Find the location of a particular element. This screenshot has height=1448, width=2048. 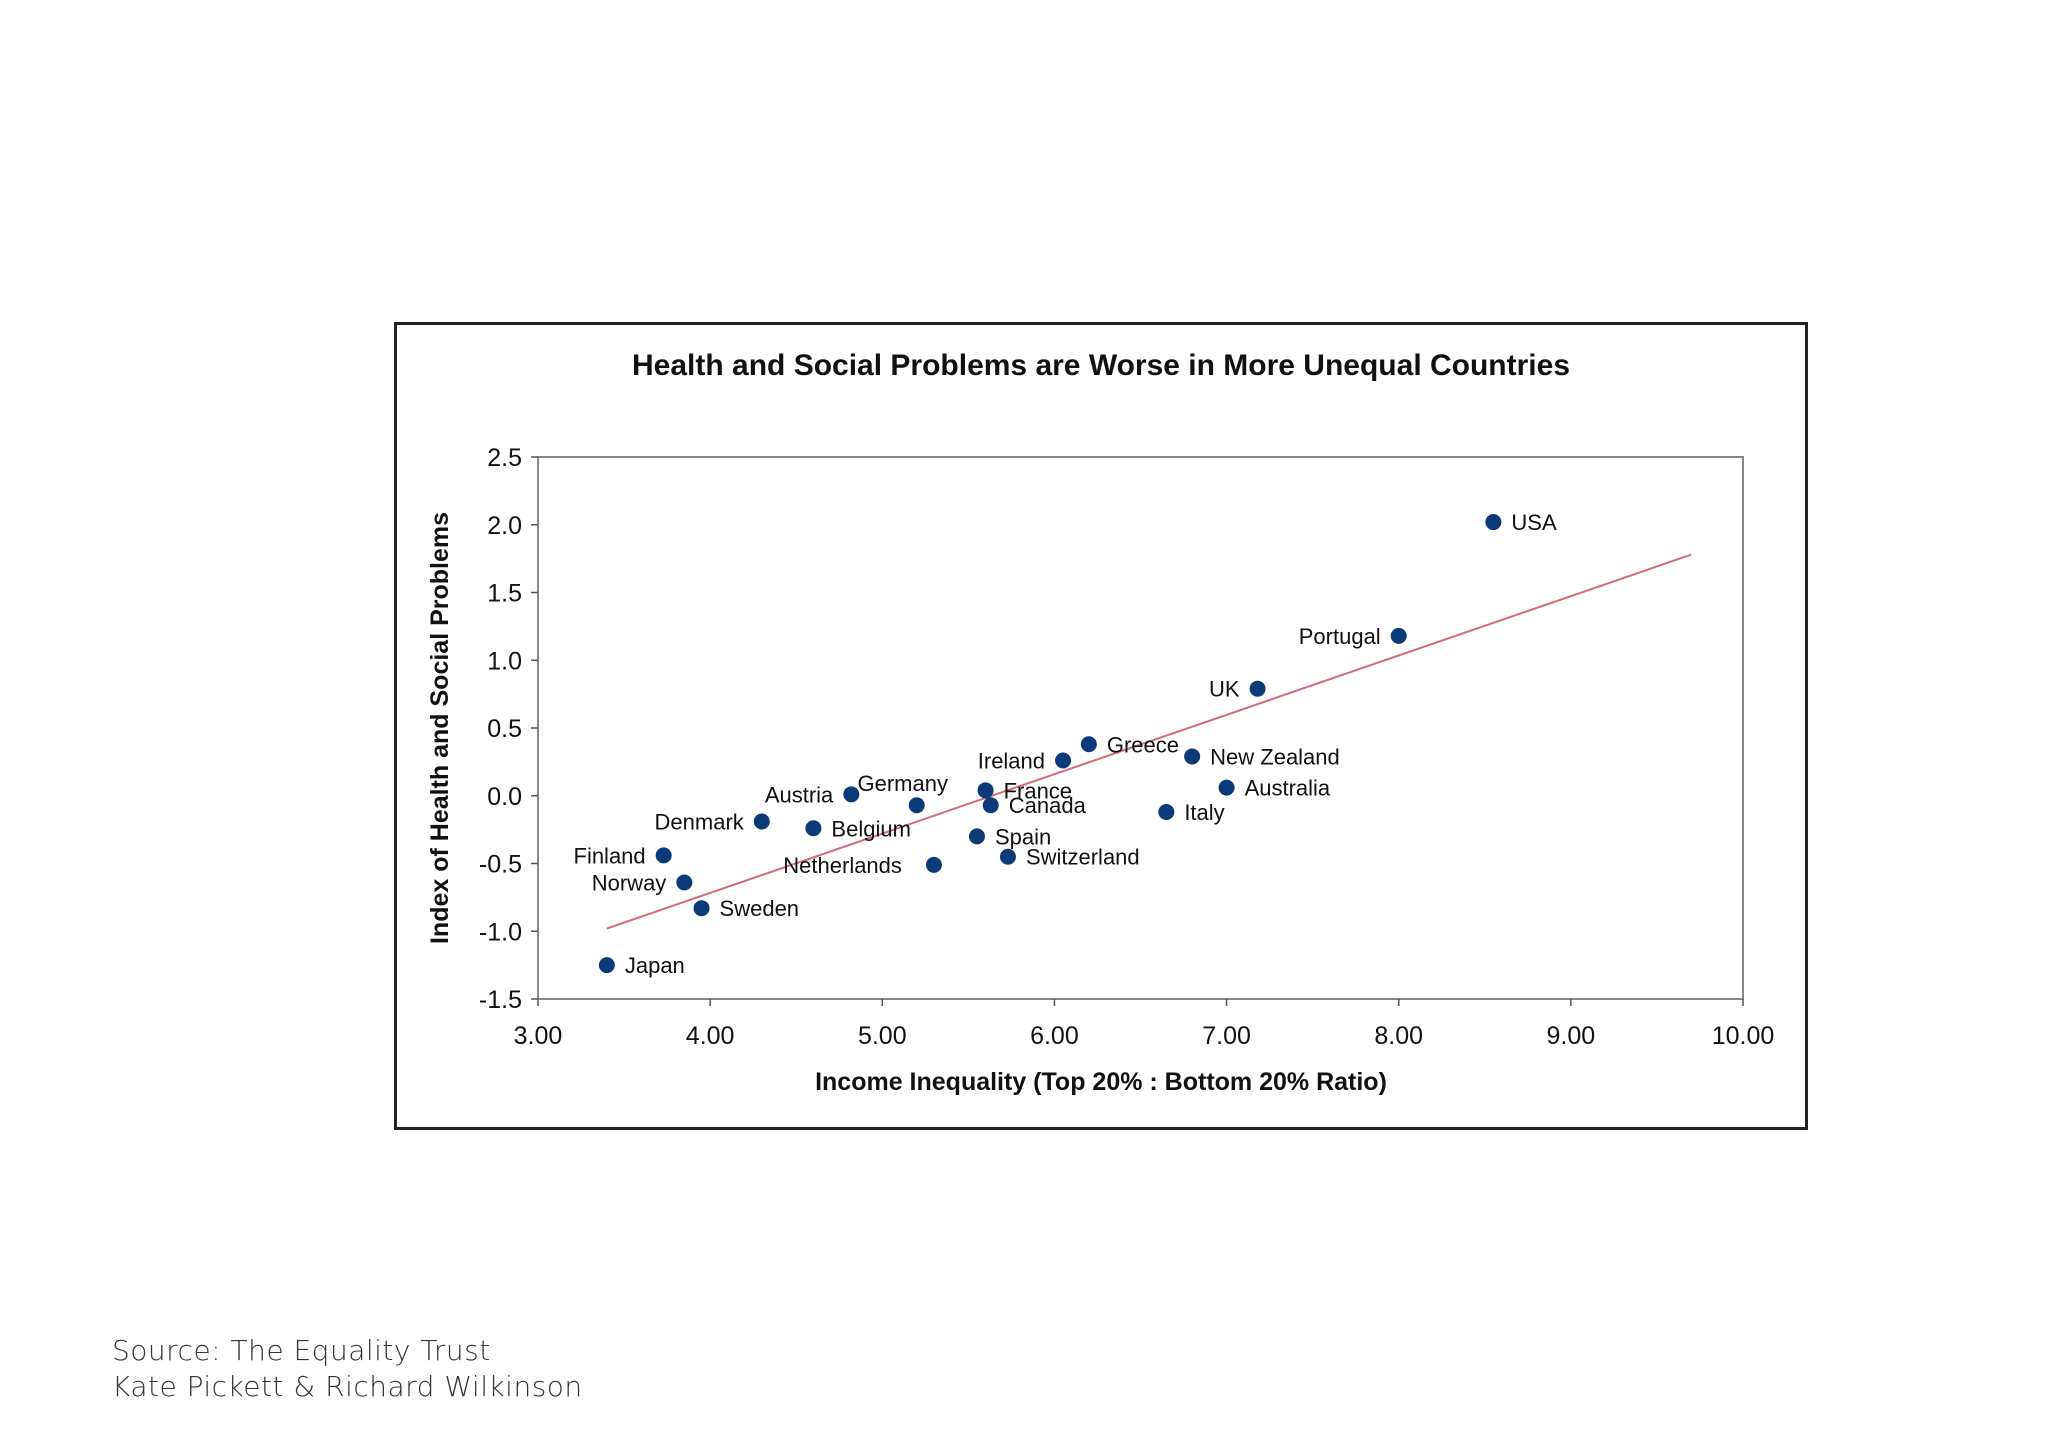

y-tick-label: 0.5 is located at coordinates (504, 729).